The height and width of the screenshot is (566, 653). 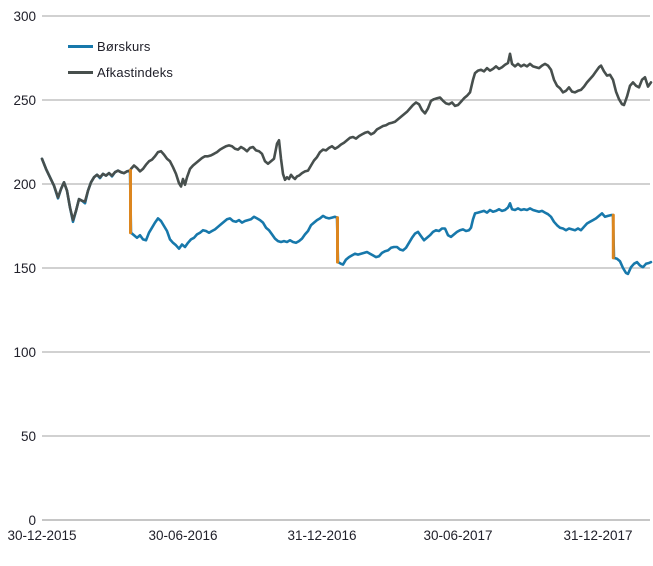 What do you see at coordinates (597, 535) in the screenshot?
I see `x-tick-label-31-12-2017: 31-12-2017` at bounding box center [597, 535].